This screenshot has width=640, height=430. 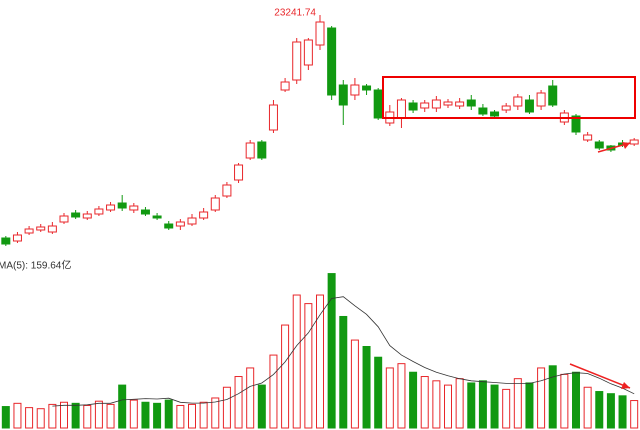 What do you see at coordinates (600, 376) in the screenshot?
I see `trend-arrow` at bounding box center [600, 376].